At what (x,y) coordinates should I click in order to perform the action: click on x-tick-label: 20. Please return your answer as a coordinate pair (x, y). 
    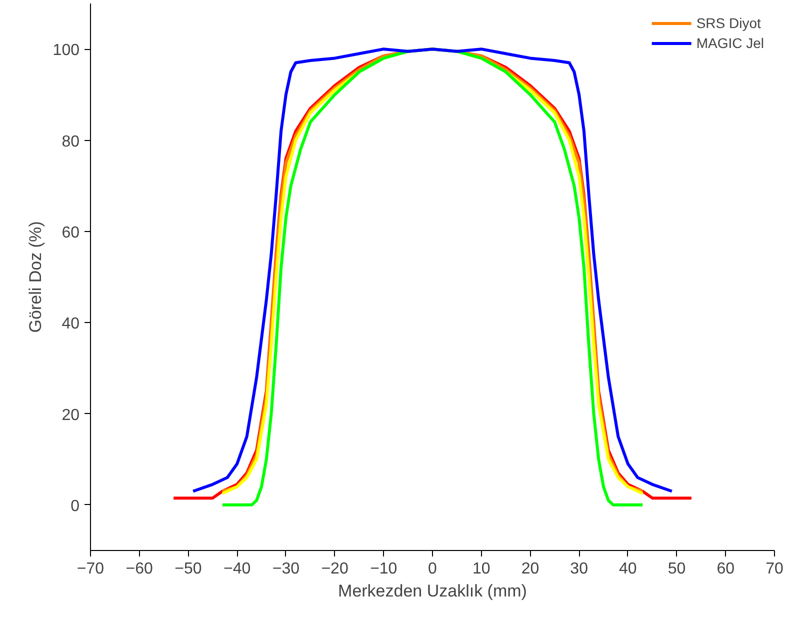
    Looking at the image, I should click on (530, 569).